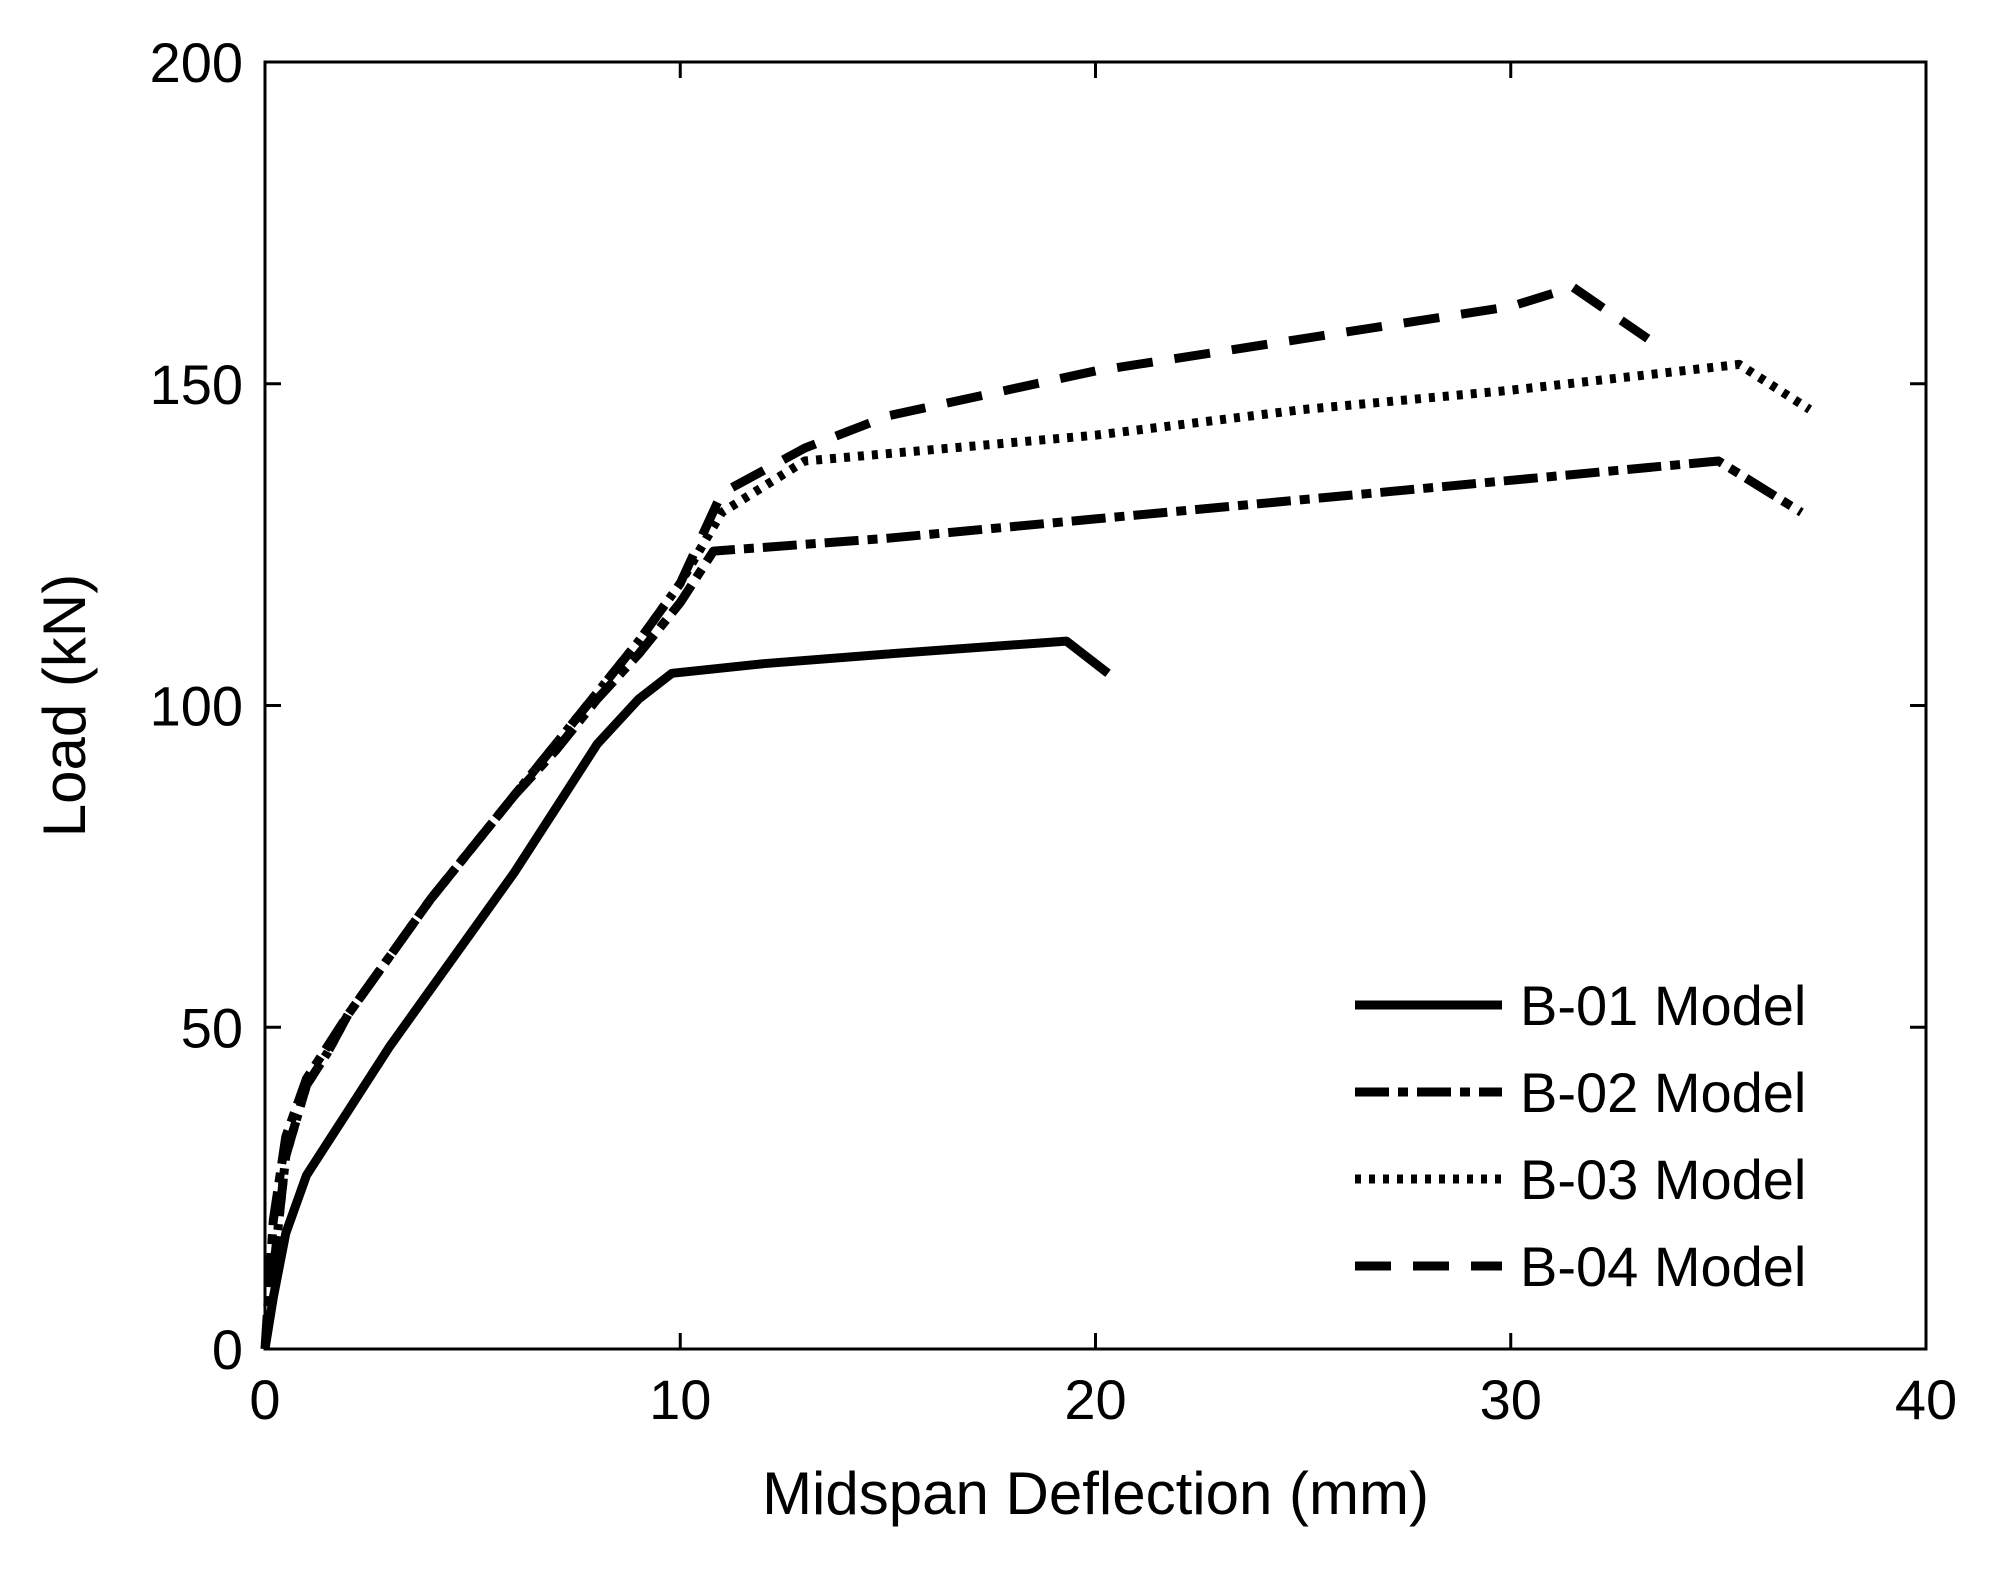 Image resolution: width=1989 pixels, height=1578 pixels. Describe the element at coordinates (264, 1399) in the screenshot. I see `x-tick-label: 0` at that location.